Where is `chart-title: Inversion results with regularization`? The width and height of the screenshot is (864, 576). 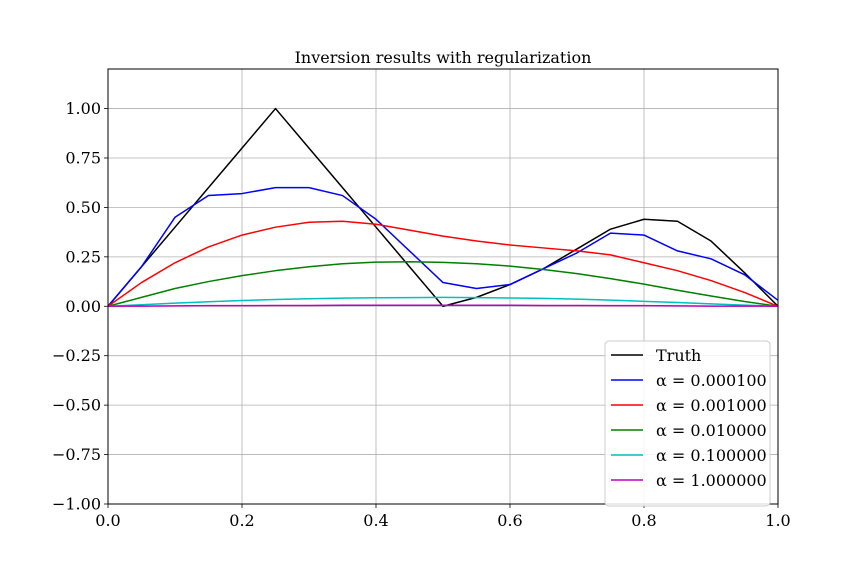 chart-title: Inversion results with regularization is located at coordinates (443, 57).